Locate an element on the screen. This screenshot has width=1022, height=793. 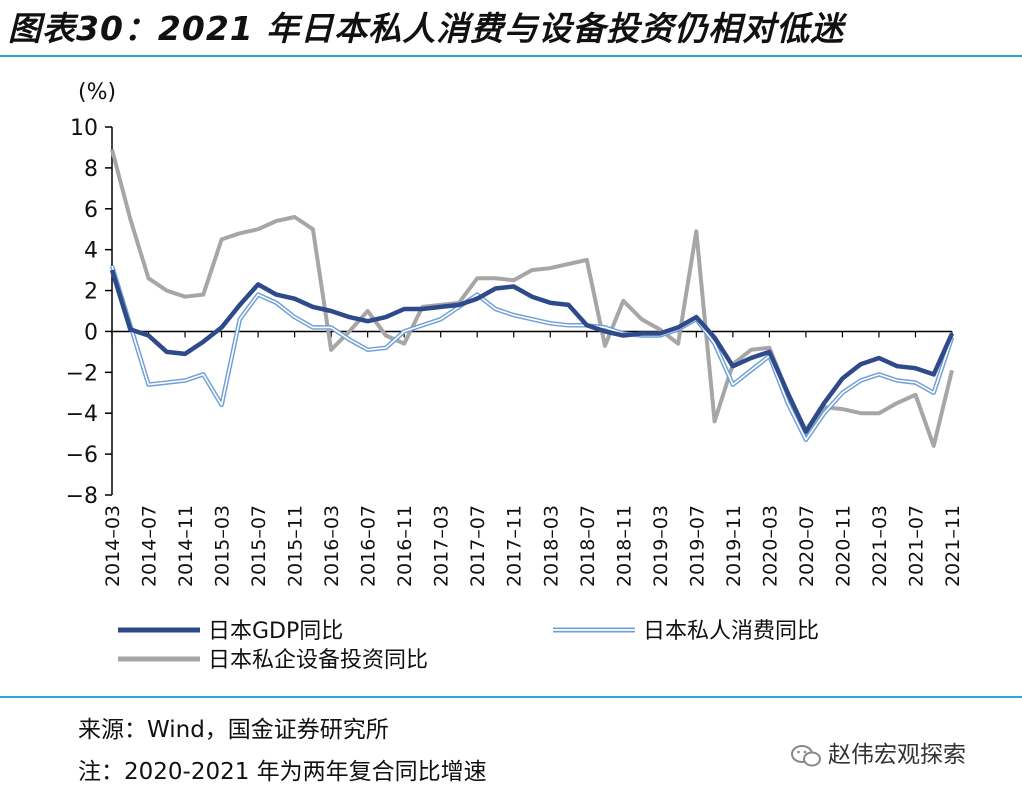
x-tick-label: 2016–07 is located at coordinates (369, 546).